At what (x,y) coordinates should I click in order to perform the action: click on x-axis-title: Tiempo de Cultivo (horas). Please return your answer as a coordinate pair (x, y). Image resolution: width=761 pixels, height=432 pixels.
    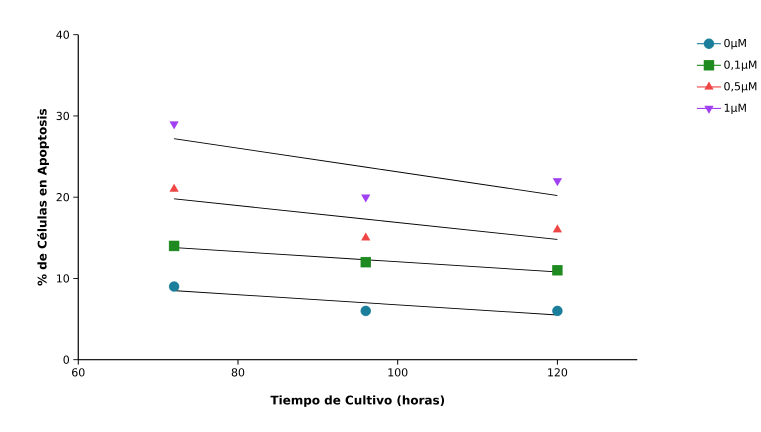
    Looking at the image, I should click on (357, 401).